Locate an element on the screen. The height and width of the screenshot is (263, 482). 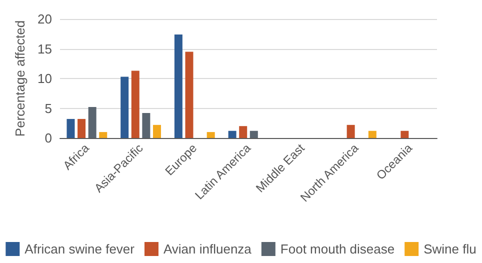
y-tick-label: 20 is located at coordinates (45, 19).